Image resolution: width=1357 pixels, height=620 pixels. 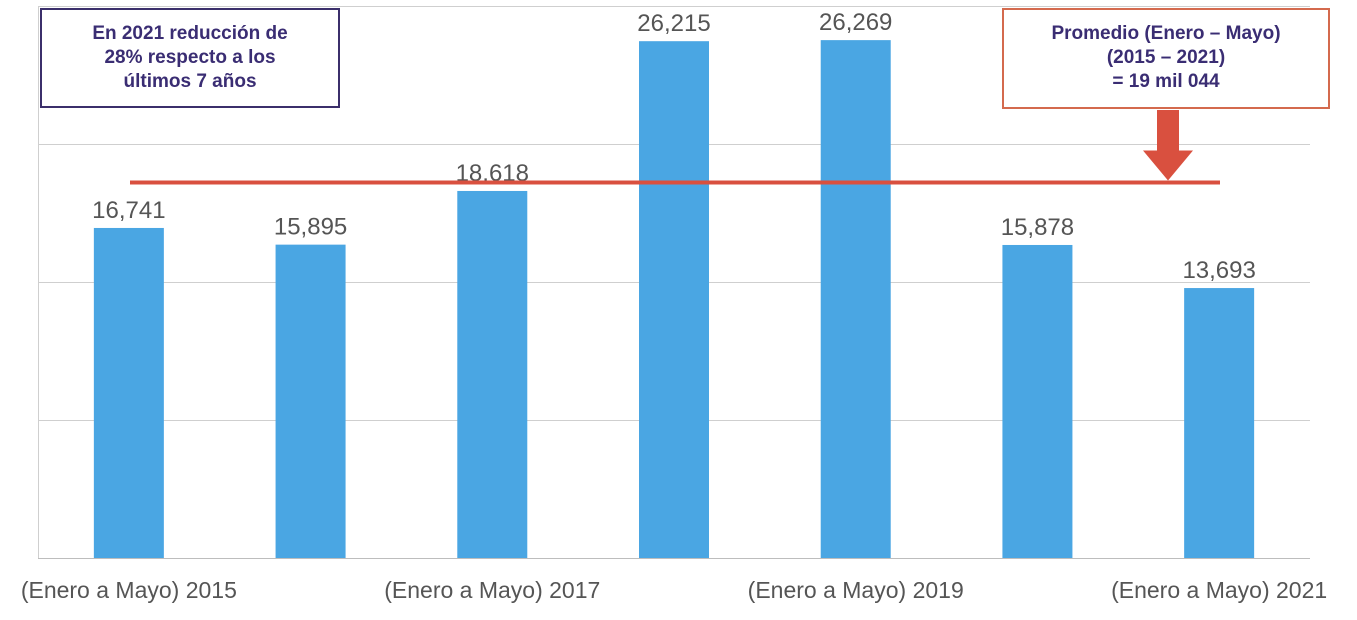 I want to click on reduction-annotation-line-3: últimos 7 años, so click(x=190, y=81).